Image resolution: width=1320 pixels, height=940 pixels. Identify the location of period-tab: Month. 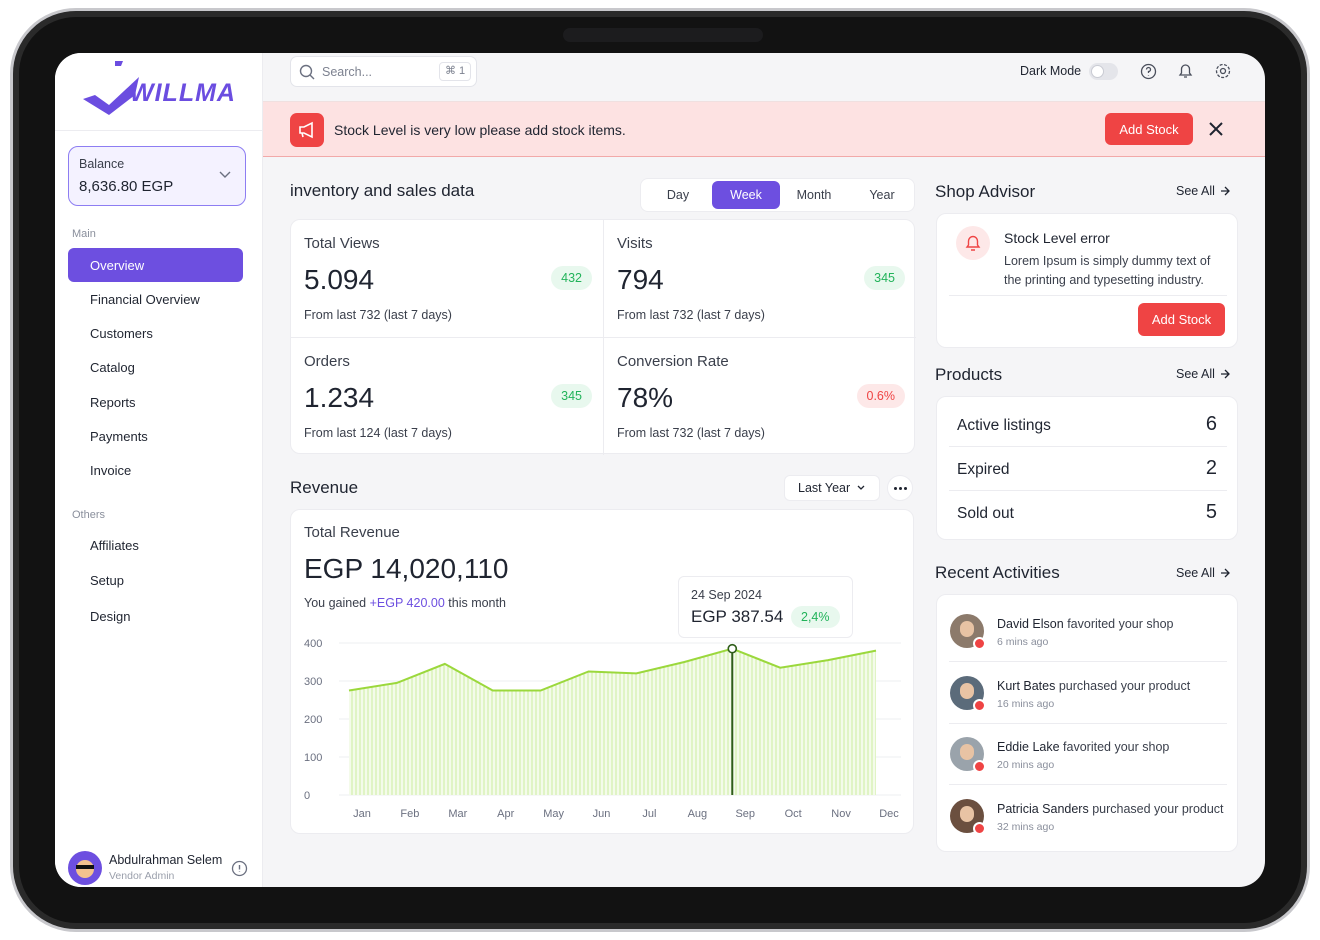
(814, 195).